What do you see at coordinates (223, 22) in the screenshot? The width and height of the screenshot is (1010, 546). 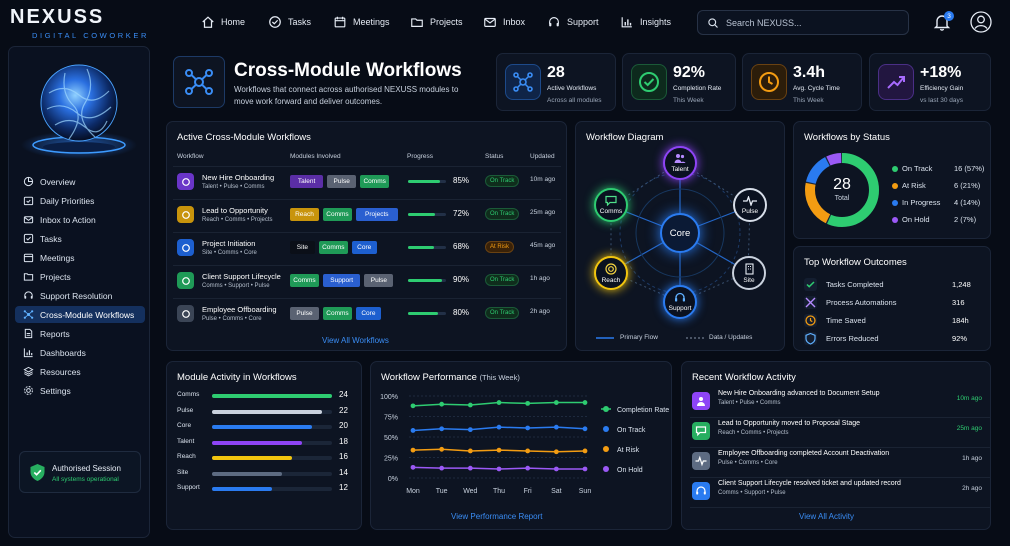 I see `nav-home: Home` at bounding box center [223, 22].